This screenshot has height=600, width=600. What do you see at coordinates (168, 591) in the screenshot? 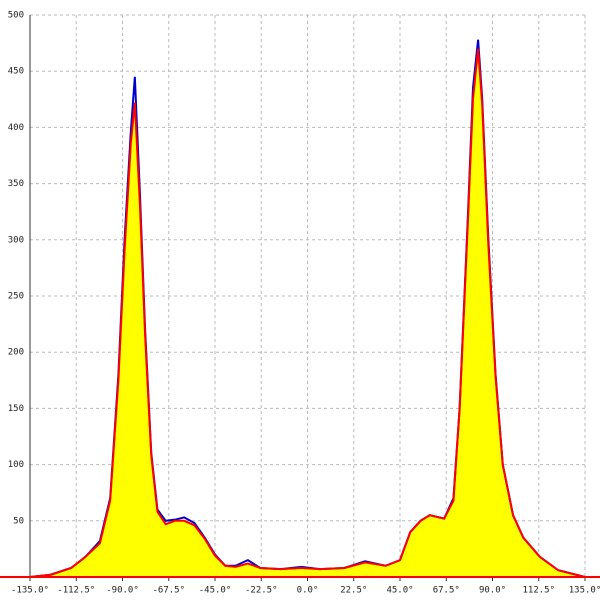
I see `x-tick-label: -67.5°` at bounding box center [168, 591].